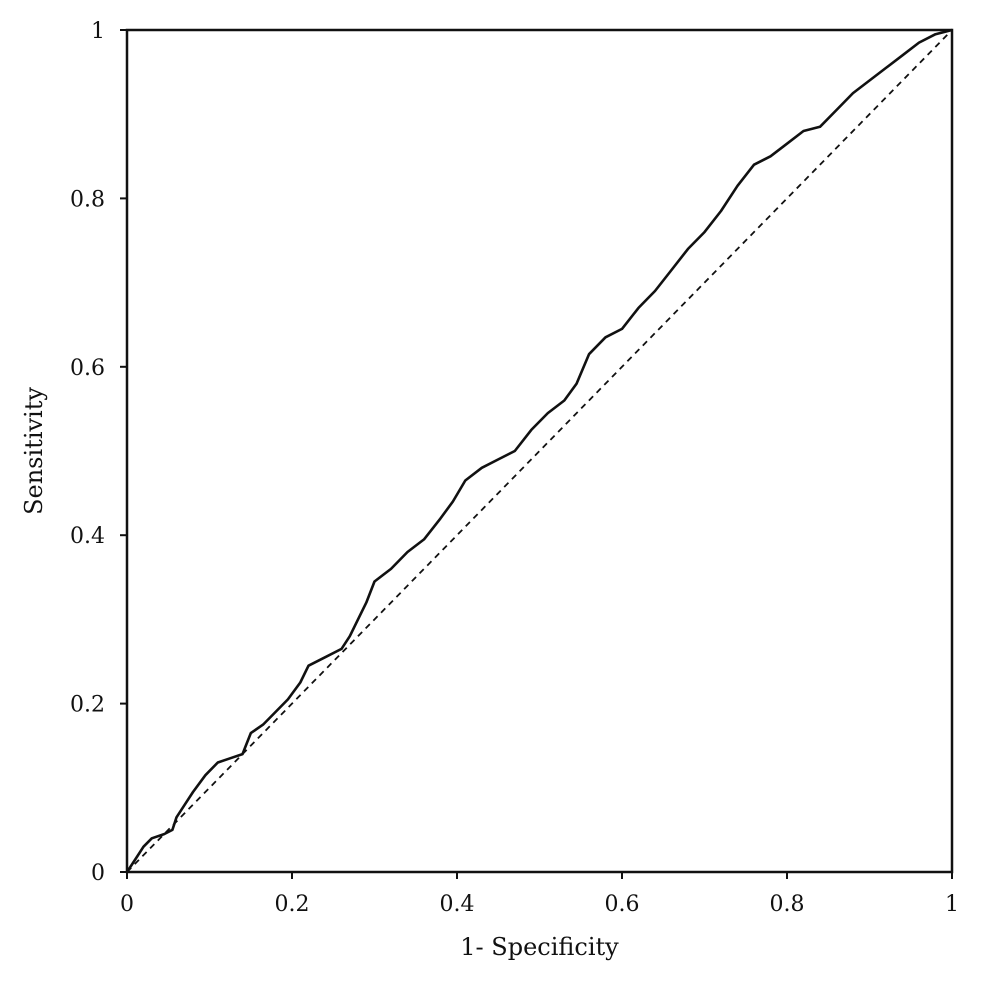  What do you see at coordinates (292, 904) in the screenshot?
I see `x-tick-label: 0.2` at bounding box center [292, 904].